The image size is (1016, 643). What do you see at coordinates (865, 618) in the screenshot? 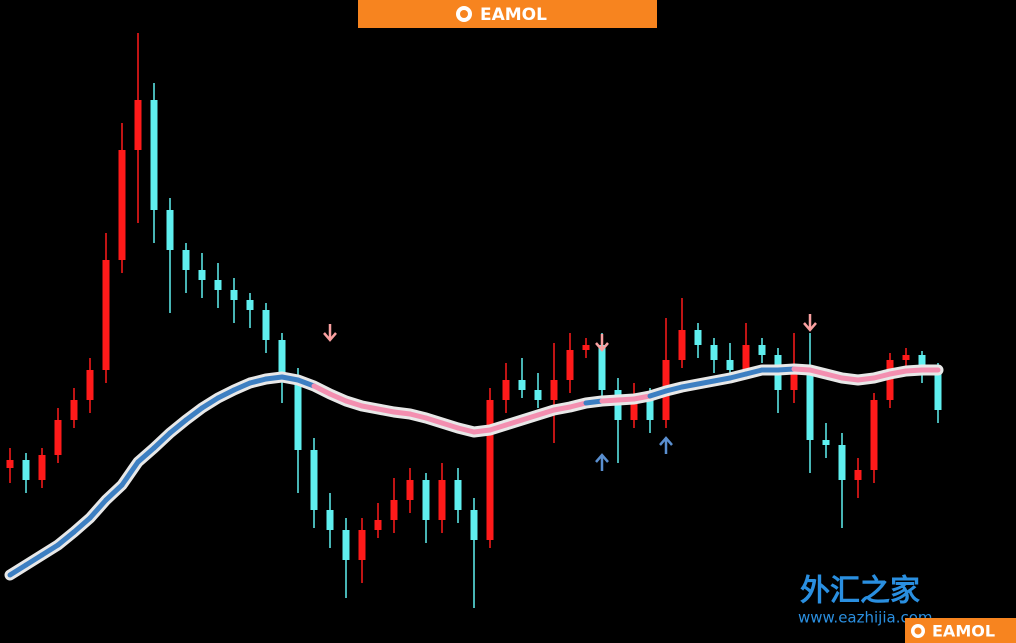
I see `watermark-url: www.eazhijia.com` at bounding box center [865, 618].